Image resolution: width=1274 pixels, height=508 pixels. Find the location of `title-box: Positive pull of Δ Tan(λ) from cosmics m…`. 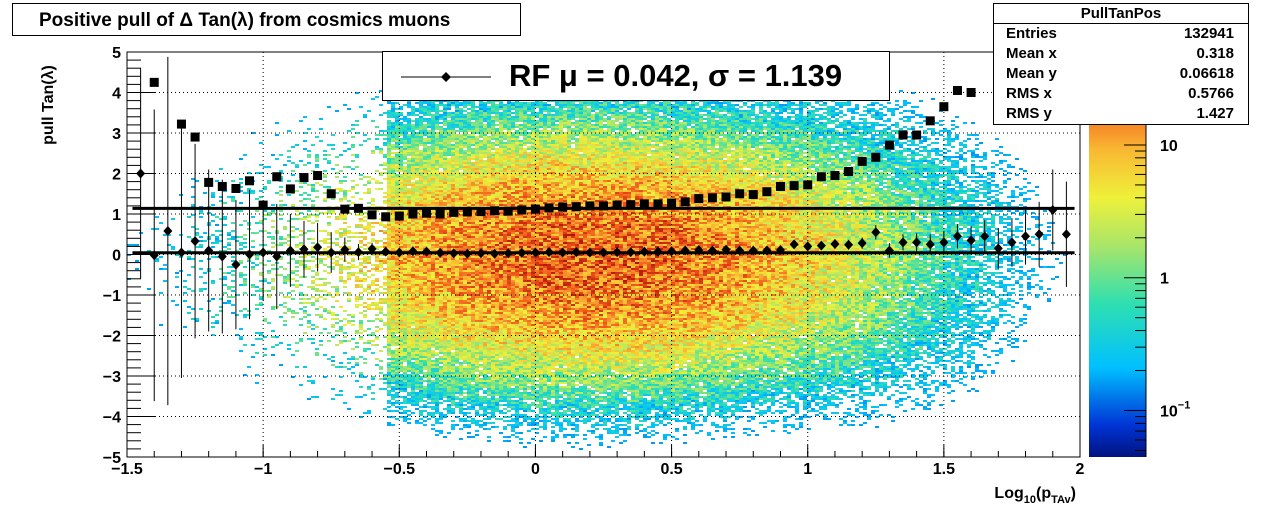

title-box: Positive pull of Δ Tan(λ) from cosmics m… is located at coordinates (266, 19).